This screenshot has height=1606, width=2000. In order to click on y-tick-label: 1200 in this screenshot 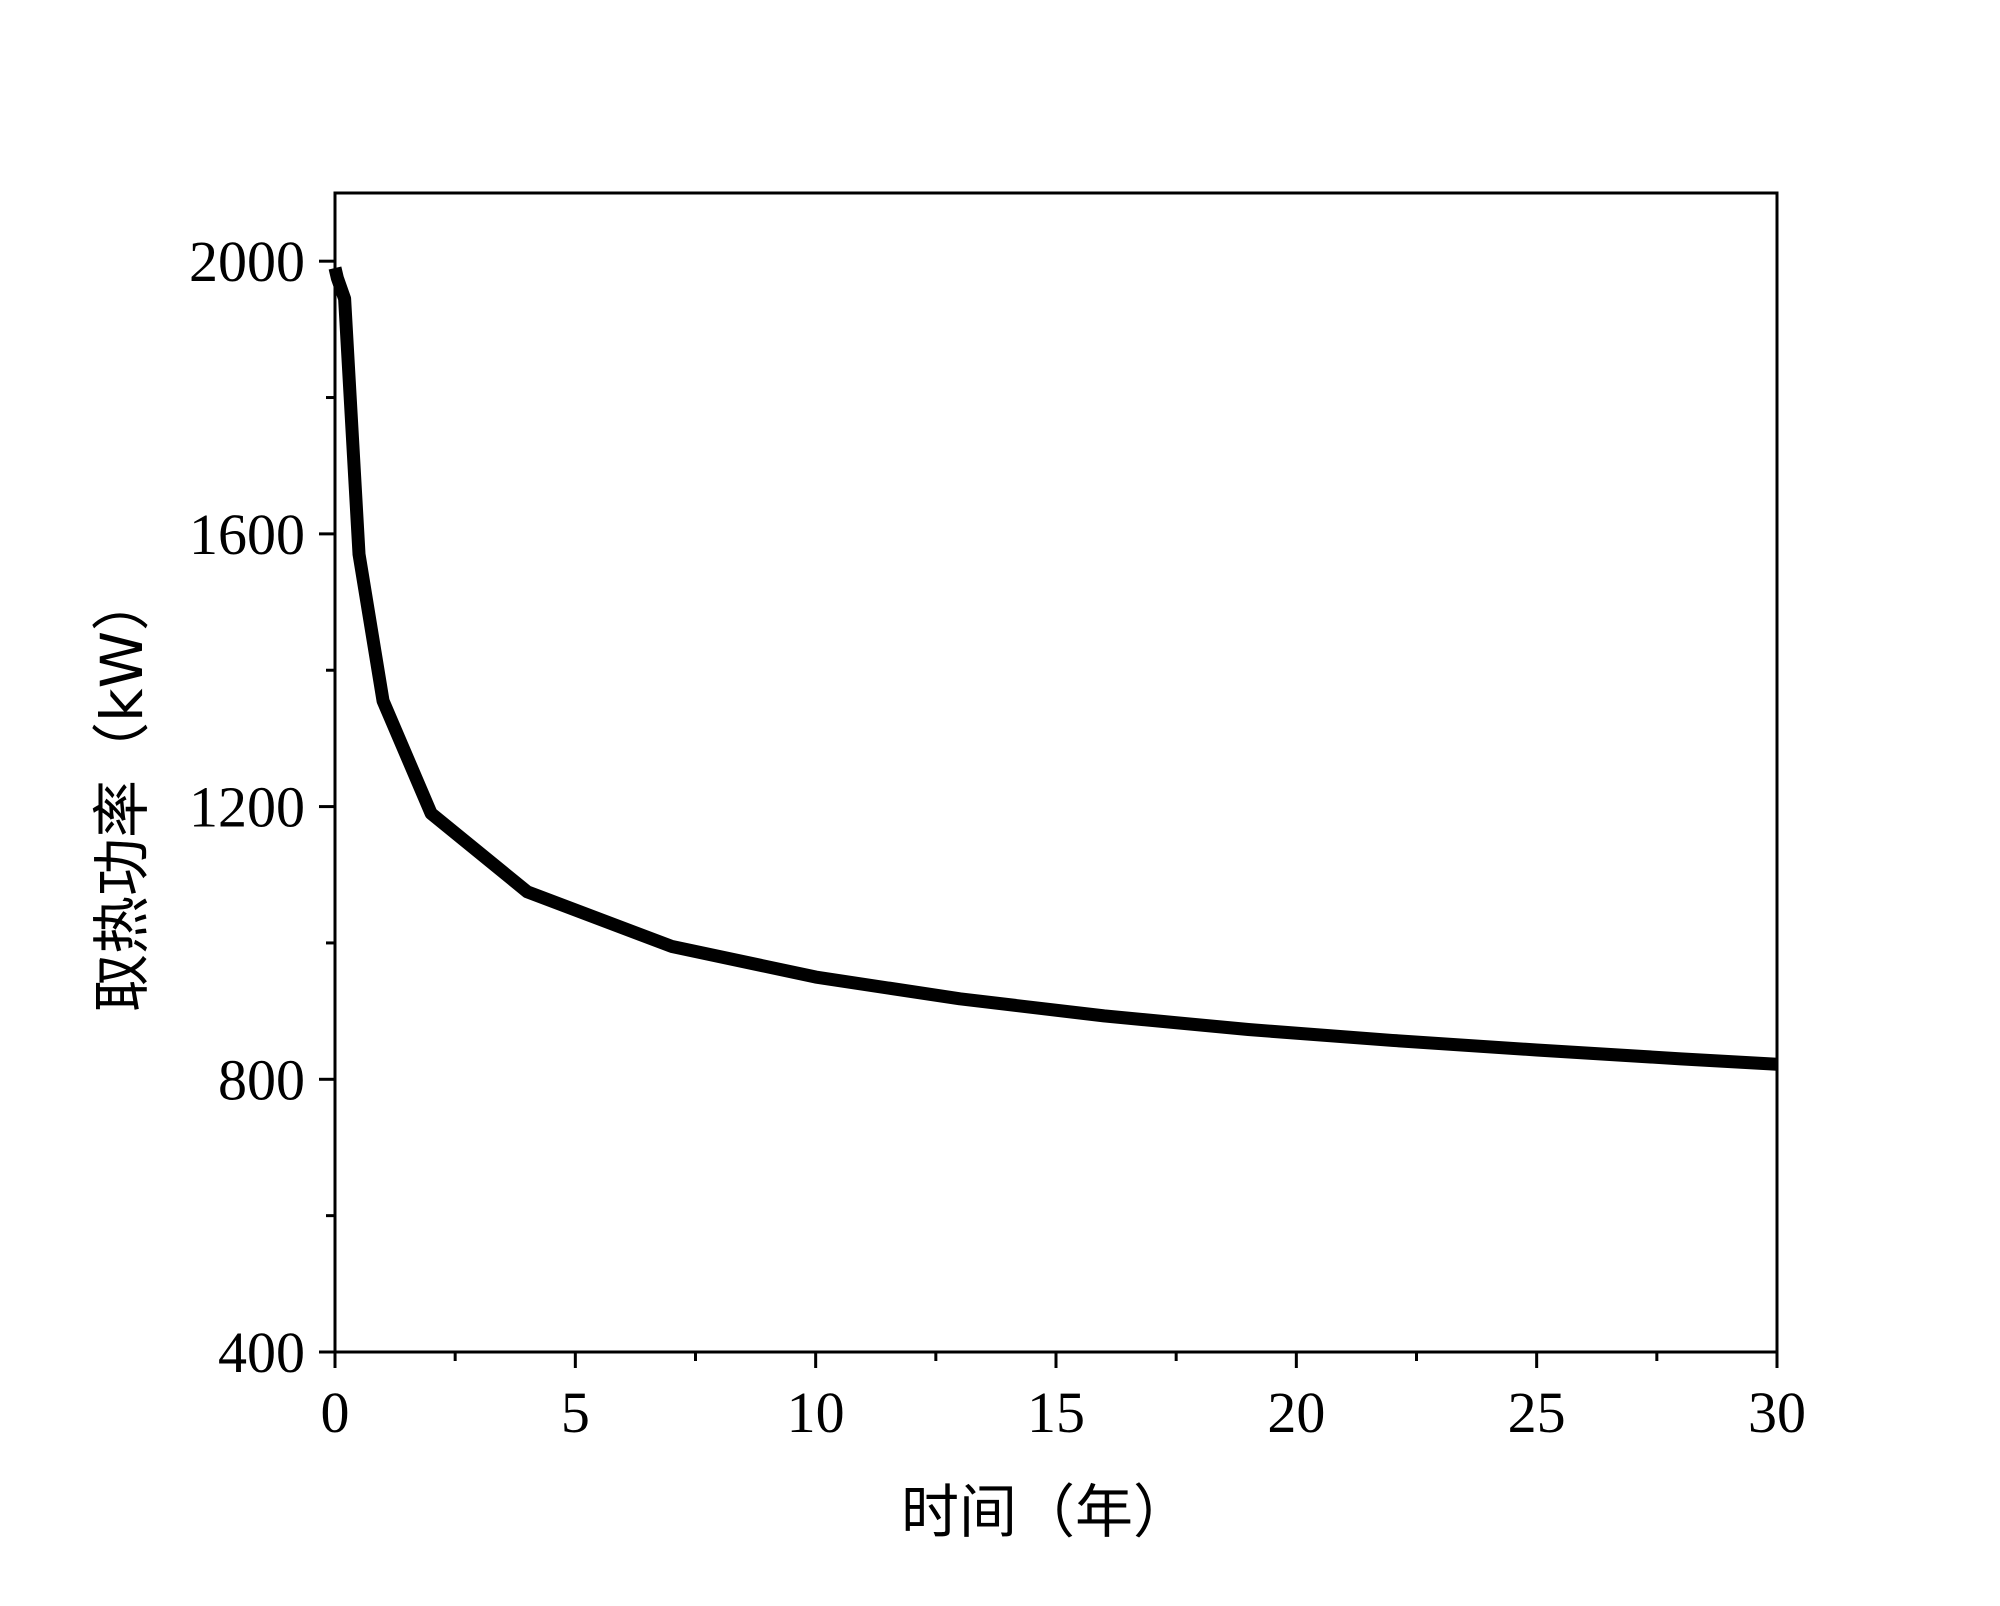, I will do `click(247, 807)`.